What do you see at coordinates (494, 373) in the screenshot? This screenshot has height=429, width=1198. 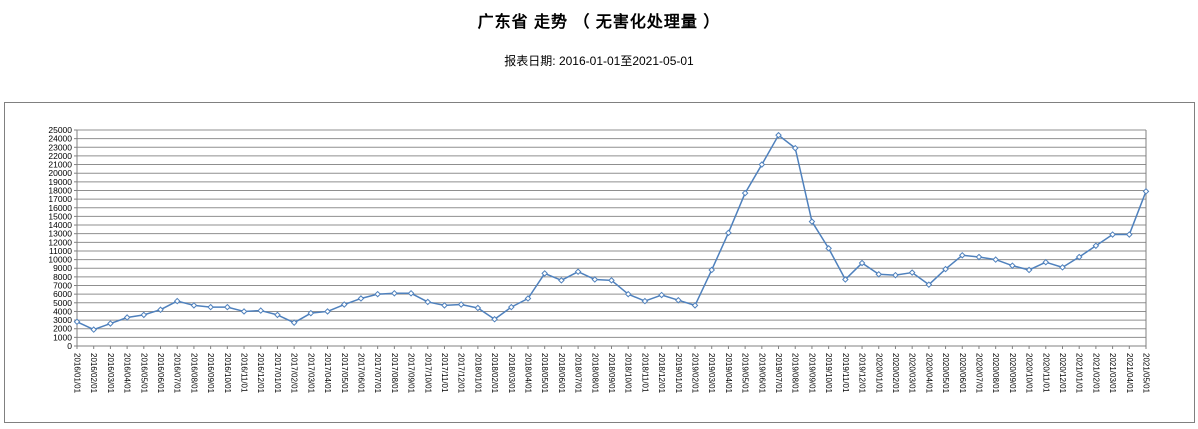 I see `svg-text: 2018/02/01` at bounding box center [494, 373].